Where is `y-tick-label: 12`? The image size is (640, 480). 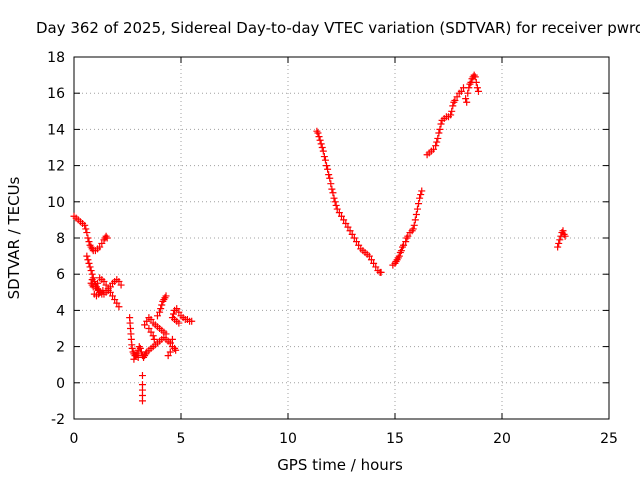 y-tick-label: 12 is located at coordinates (56, 167).